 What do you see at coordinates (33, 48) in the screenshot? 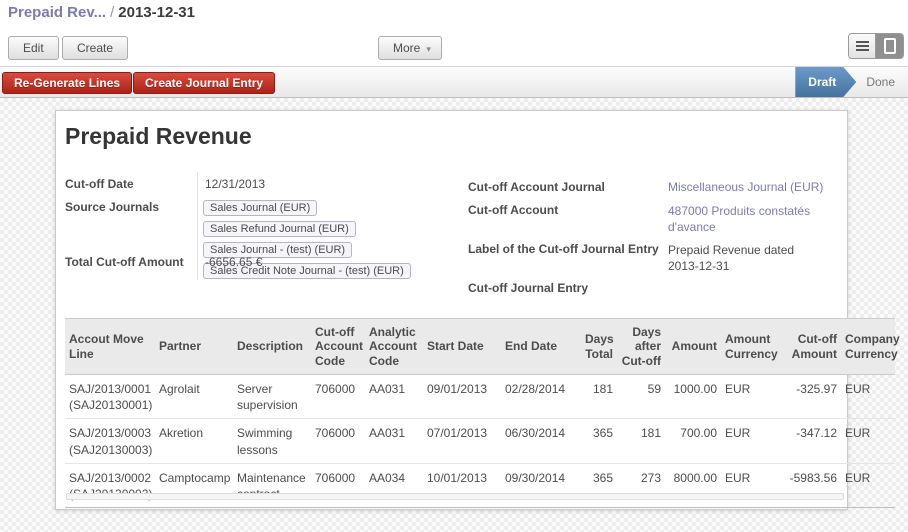
I see `edit-button: Edit` at bounding box center [33, 48].